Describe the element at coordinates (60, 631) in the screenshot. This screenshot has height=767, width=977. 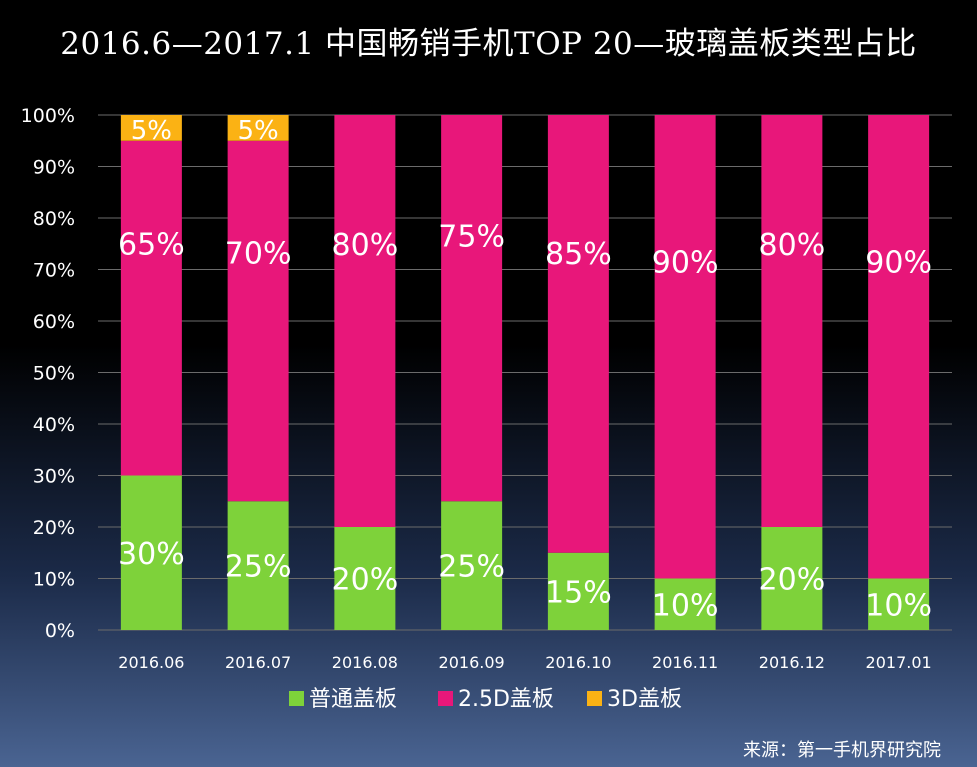
I see `y-tick-label: 0%` at that location.